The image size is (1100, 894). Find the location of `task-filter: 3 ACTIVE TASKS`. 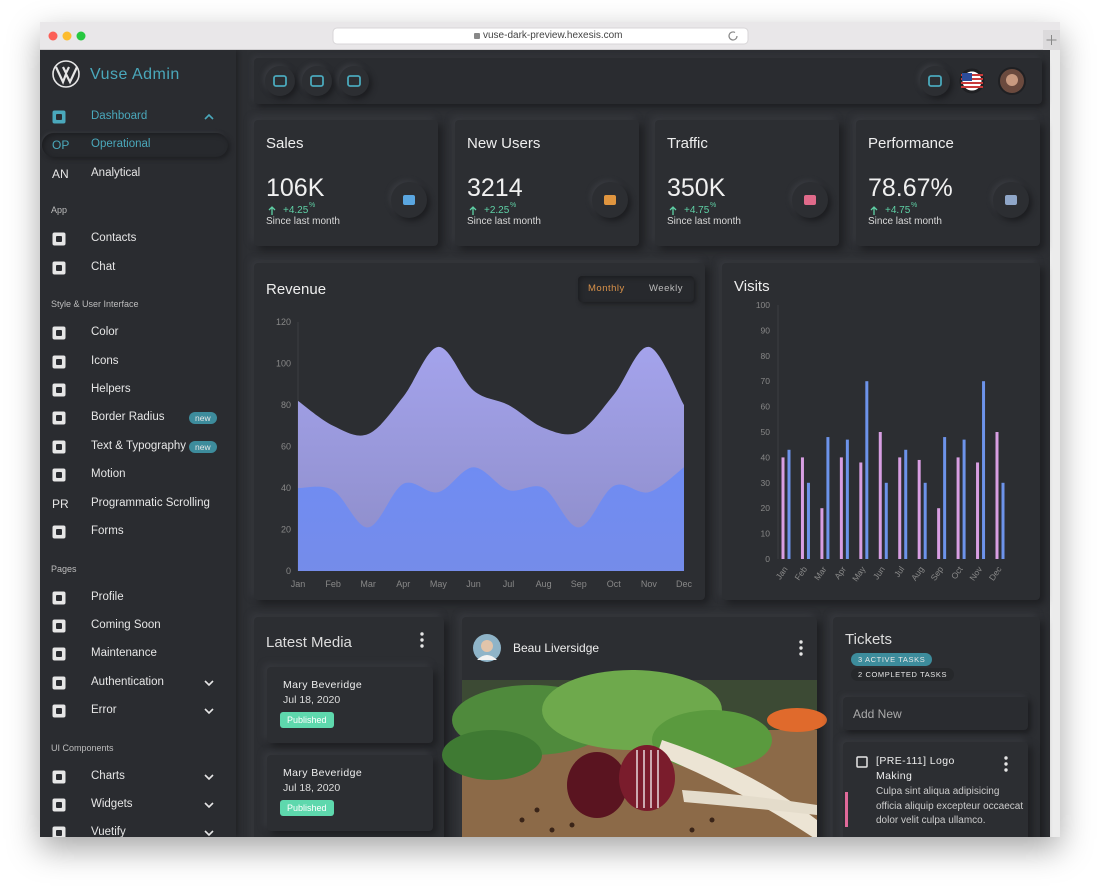

task-filter: 3 ACTIVE TASKS is located at coordinates (892, 659).